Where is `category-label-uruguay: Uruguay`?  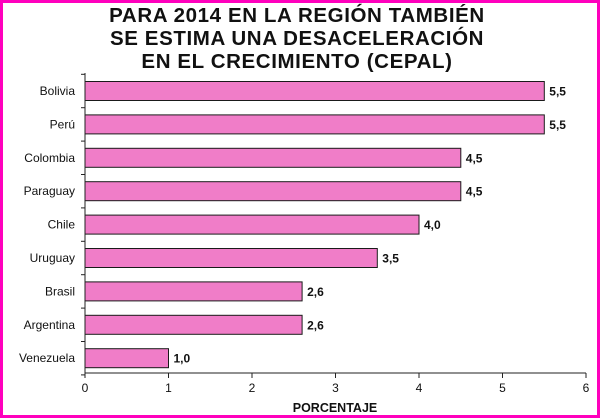 category-label-uruguay: Uruguay is located at coordinates (52, 258).